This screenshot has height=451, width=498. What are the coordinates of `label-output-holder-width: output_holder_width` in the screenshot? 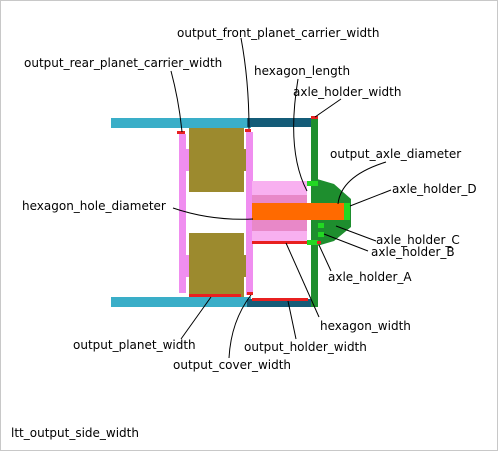 It's located at (305, 347).